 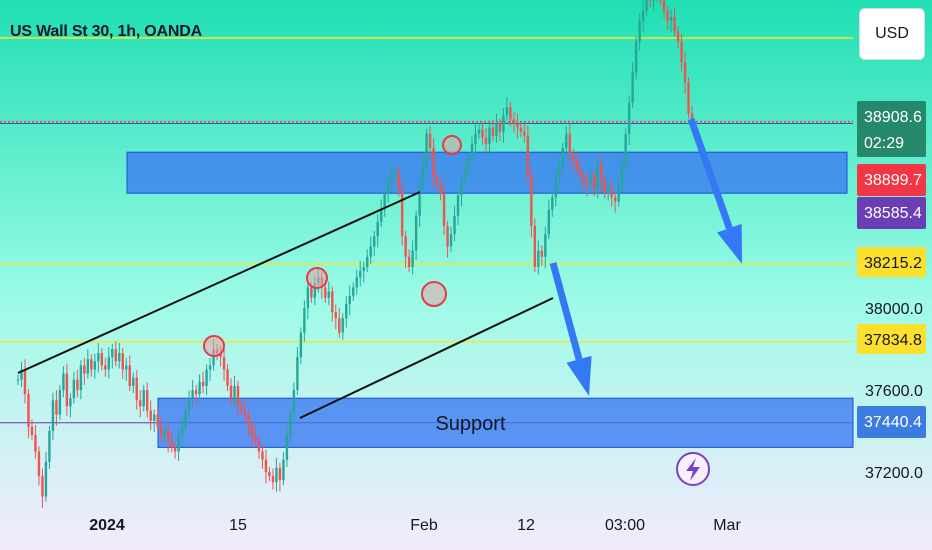 I want to click on x-tick-label: Mar, so click(x=727, y=525).